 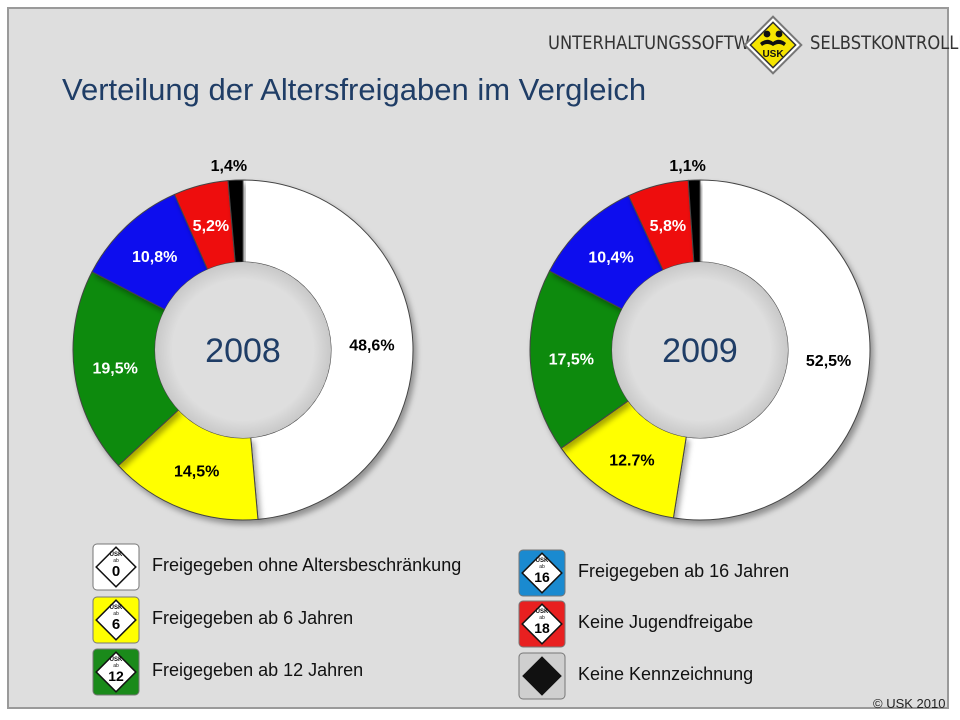 What do you see at coordinates (371, 345) in the screenshot?
I see `value-label-ohne-altersbeschraenkung-2008: 48,6%` at bounding box center [371, 345].